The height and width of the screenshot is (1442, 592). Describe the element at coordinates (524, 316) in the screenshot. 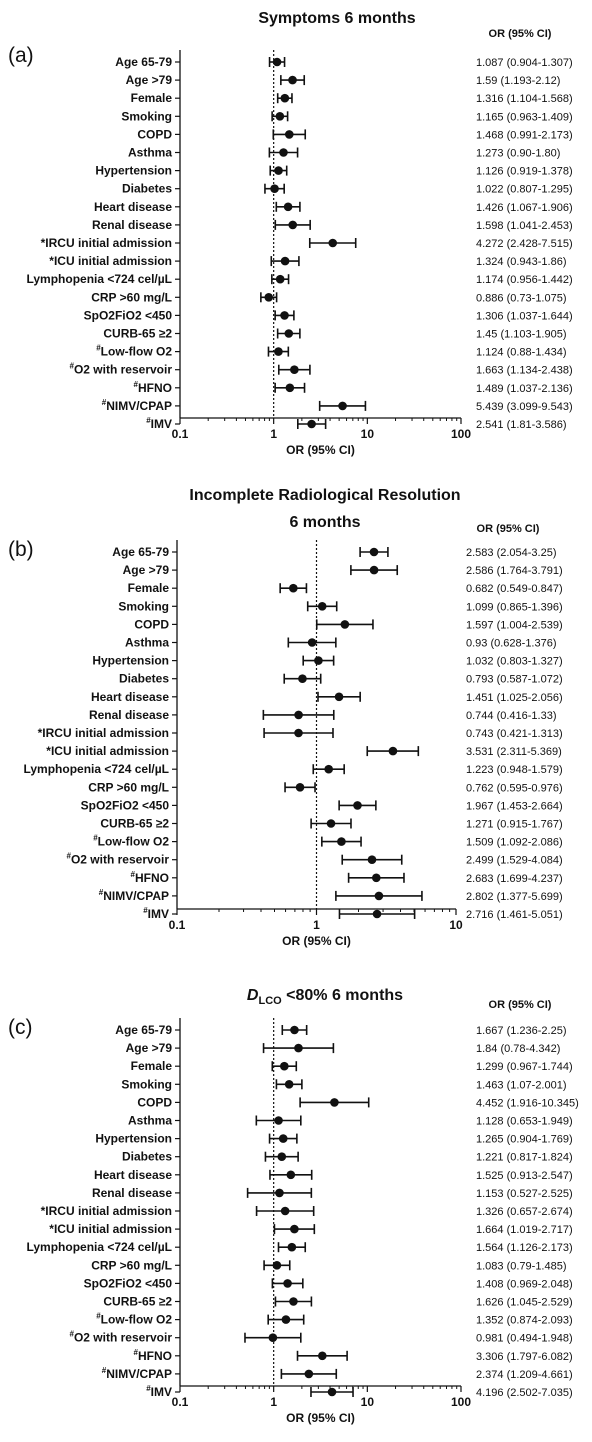

I see `panel-a-ci-text: 1.306 (1.037-1.644)` at that location.